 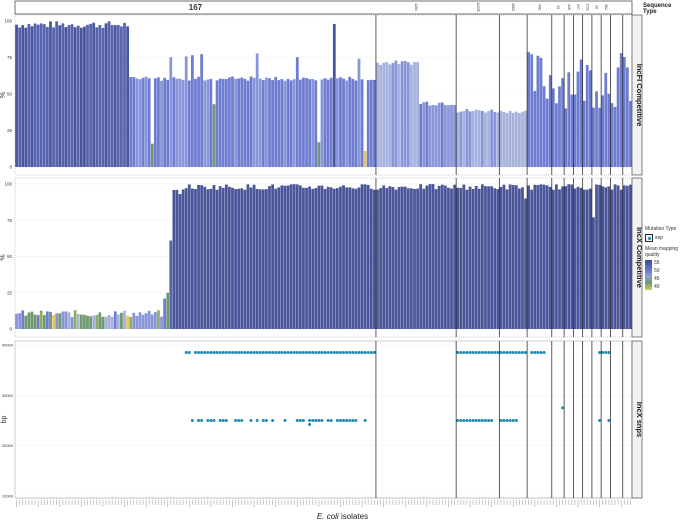 What do you see at coordinates (639, 95) in the screenshot?
I see `facet-strip-label: IncFI Competitive` at bounding box center [639, 95].